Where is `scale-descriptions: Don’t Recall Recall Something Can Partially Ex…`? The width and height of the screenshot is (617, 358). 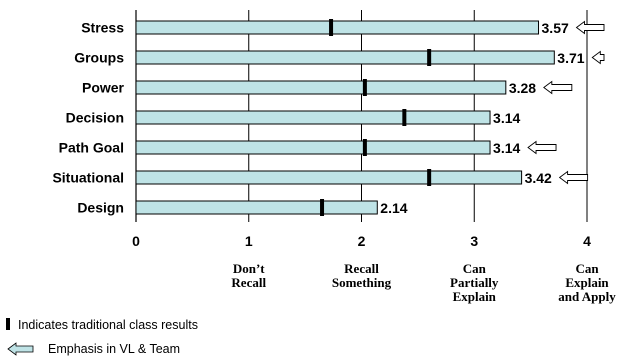
scale-descriptions: Don’t Recall Recall Something Can Partially Ex… is located at coordinates (423, 282).